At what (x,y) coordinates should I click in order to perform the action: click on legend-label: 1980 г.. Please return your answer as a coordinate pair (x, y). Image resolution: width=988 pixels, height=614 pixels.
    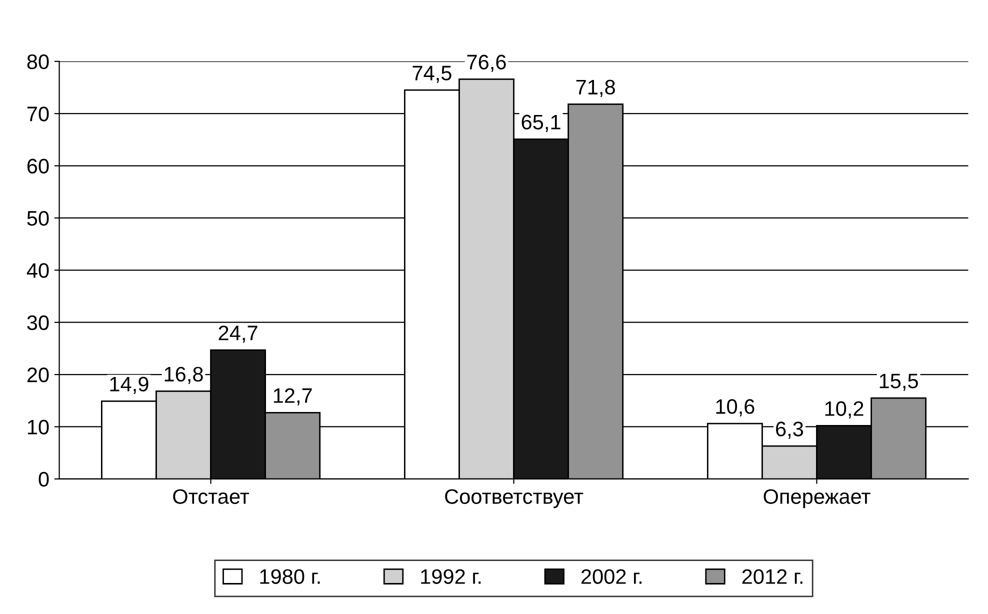
    Looking at the image, I should click on (290, 576).